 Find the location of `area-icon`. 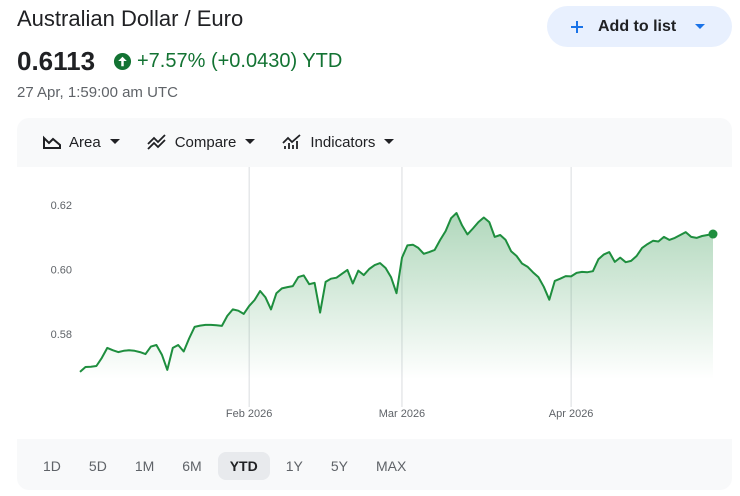

area-icon is located at coordinates (52, 142).